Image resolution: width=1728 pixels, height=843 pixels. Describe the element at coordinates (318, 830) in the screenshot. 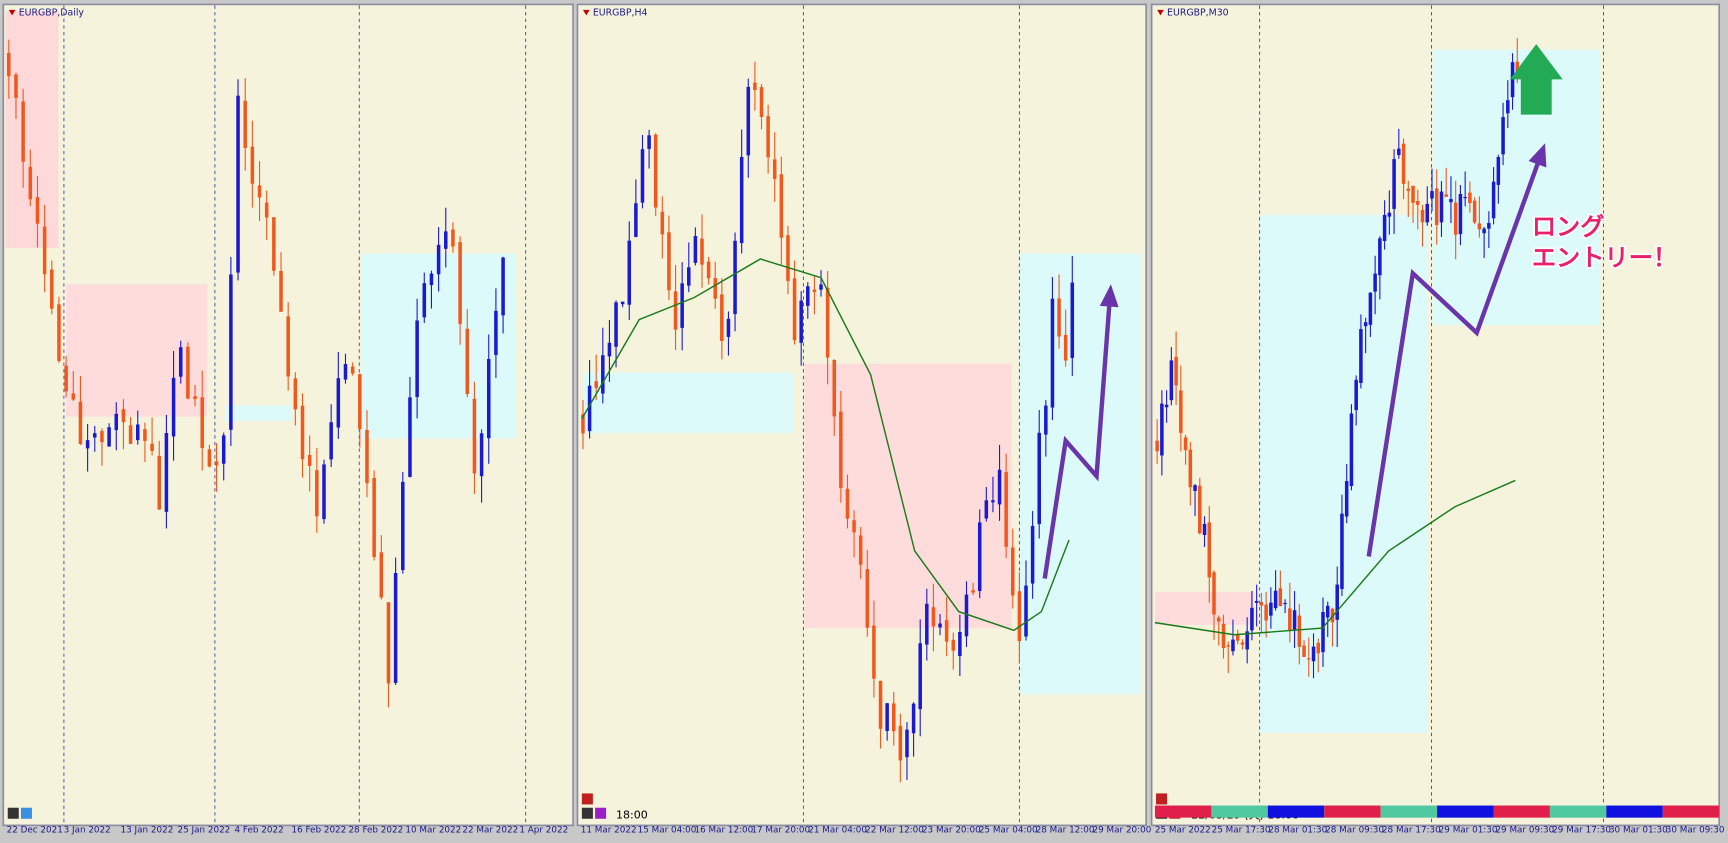

I see `x-tick-label: 16 Feb 2022` at that location.